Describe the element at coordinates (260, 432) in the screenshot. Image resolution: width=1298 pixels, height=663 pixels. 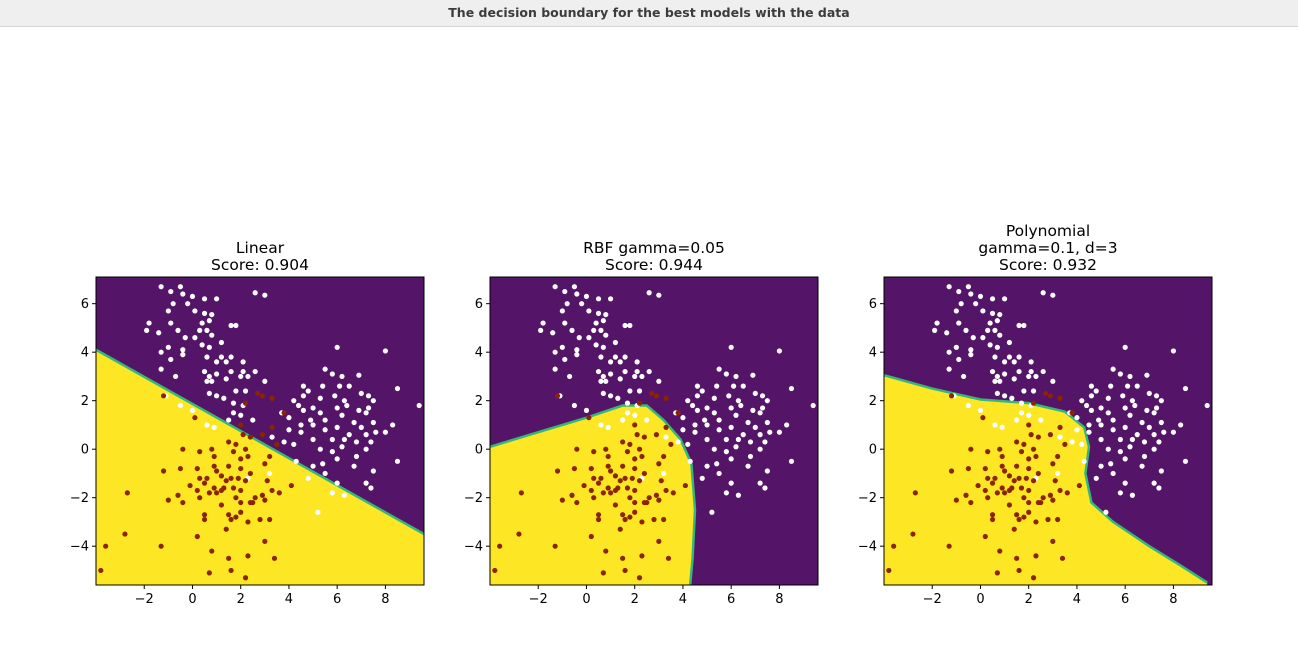
I see `scatter-points` at that location.